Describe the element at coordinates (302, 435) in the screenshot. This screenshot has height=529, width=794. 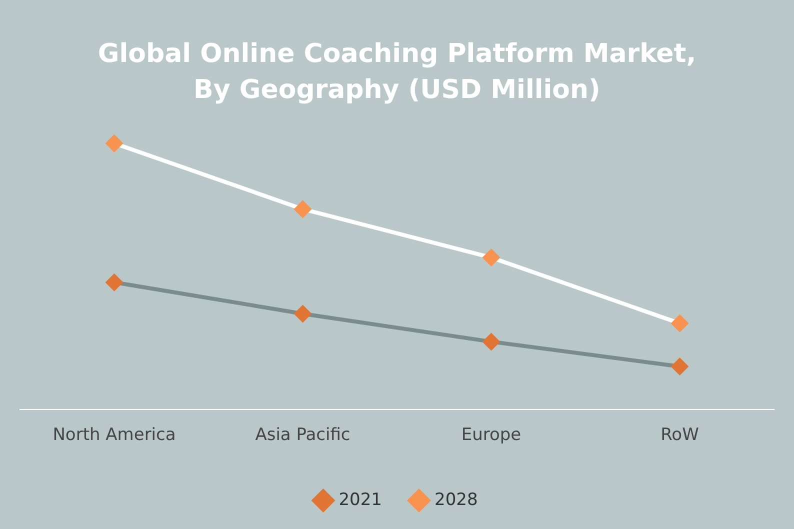
I see `x-tick-label: Asia Pacific` at that location.